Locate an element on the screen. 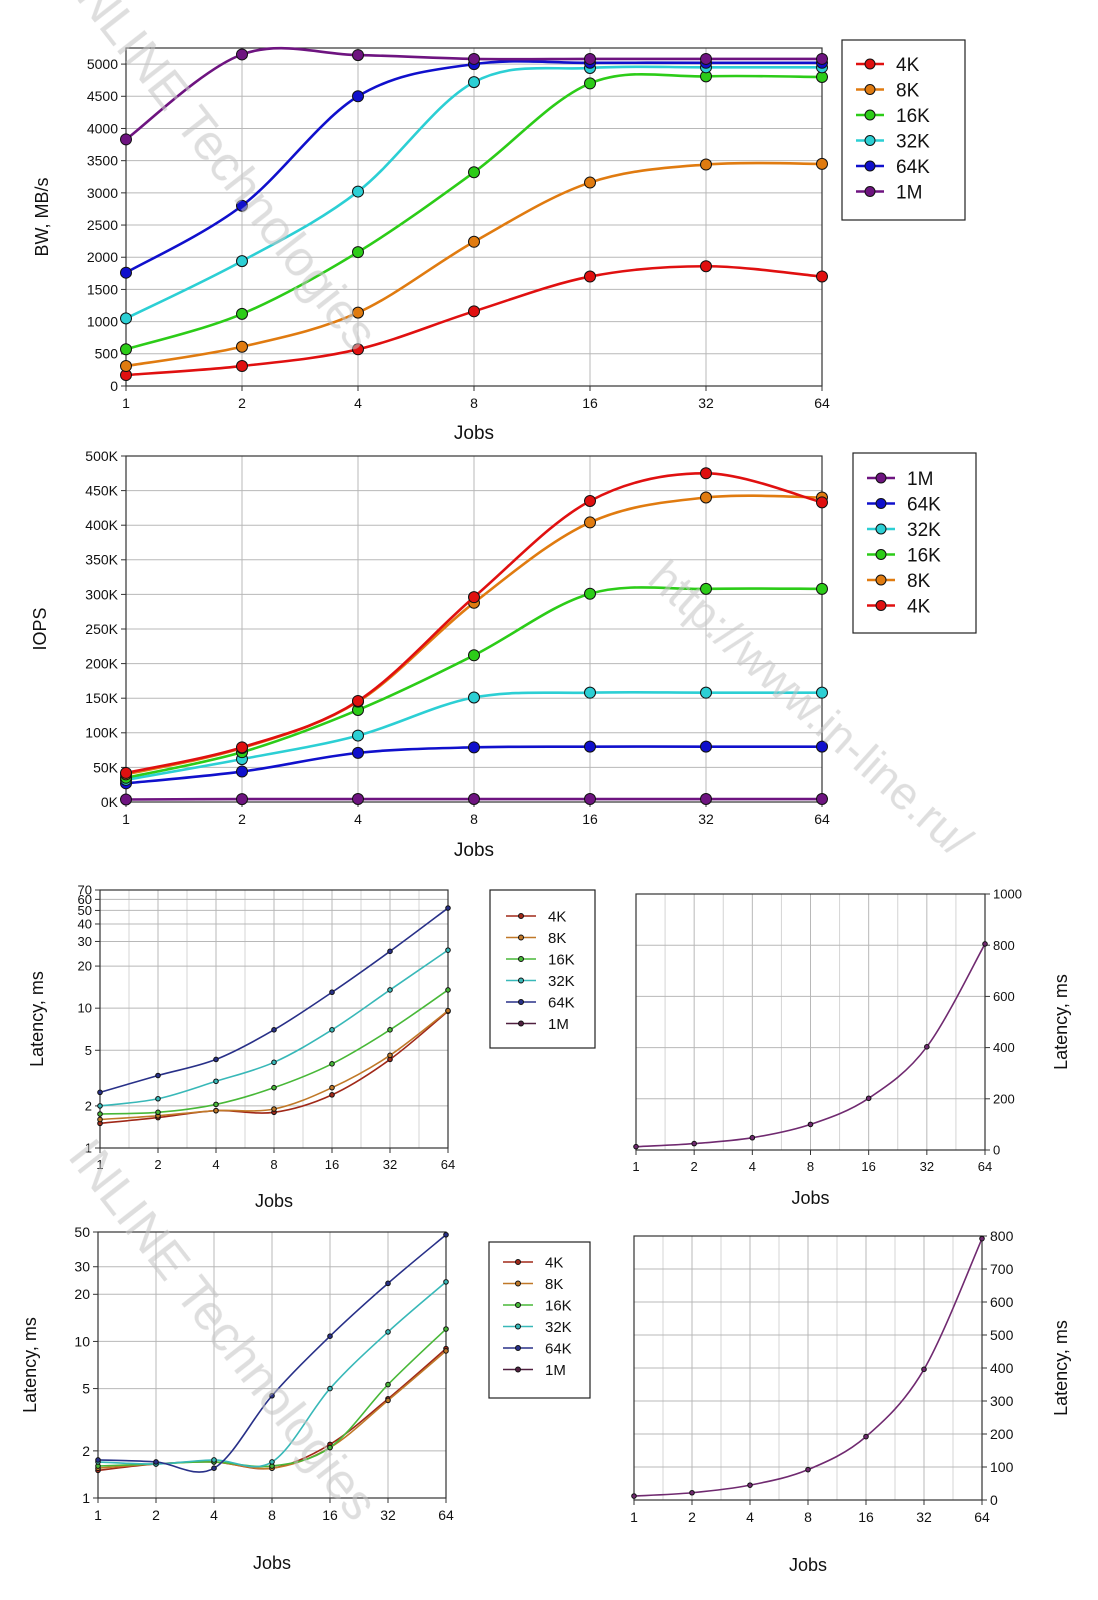 The image size is (1098, 1600). y-tick-label: 1 is located at coordinates (88, 1148).